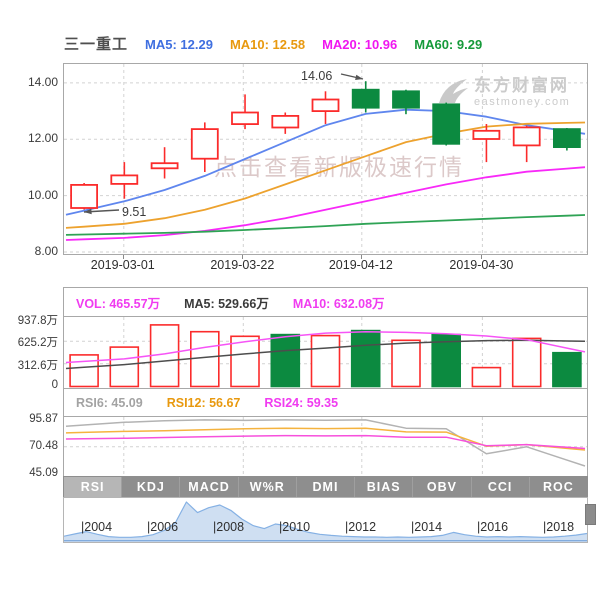  What do you see at coordinates (42, 138) in the screenshot?
I see `y-axis-label: 12.00` at bounding box center [42, 138].